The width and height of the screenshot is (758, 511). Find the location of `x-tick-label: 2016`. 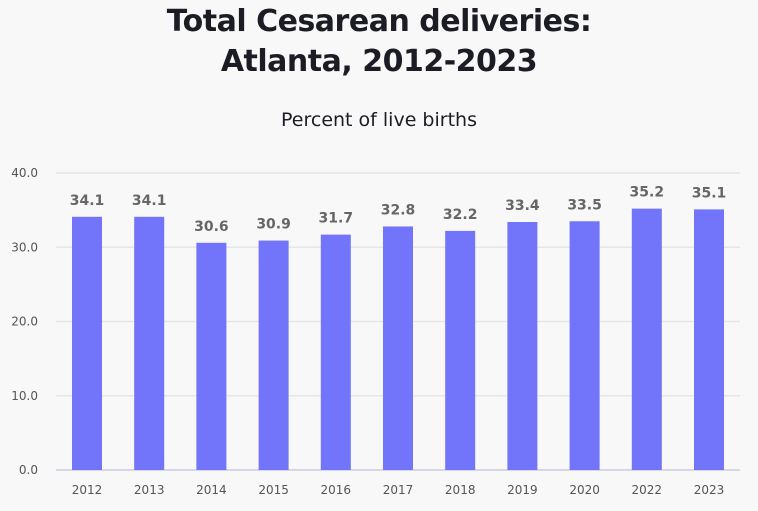

x-tick-label: 2016 is located at coordinates (336, 490).